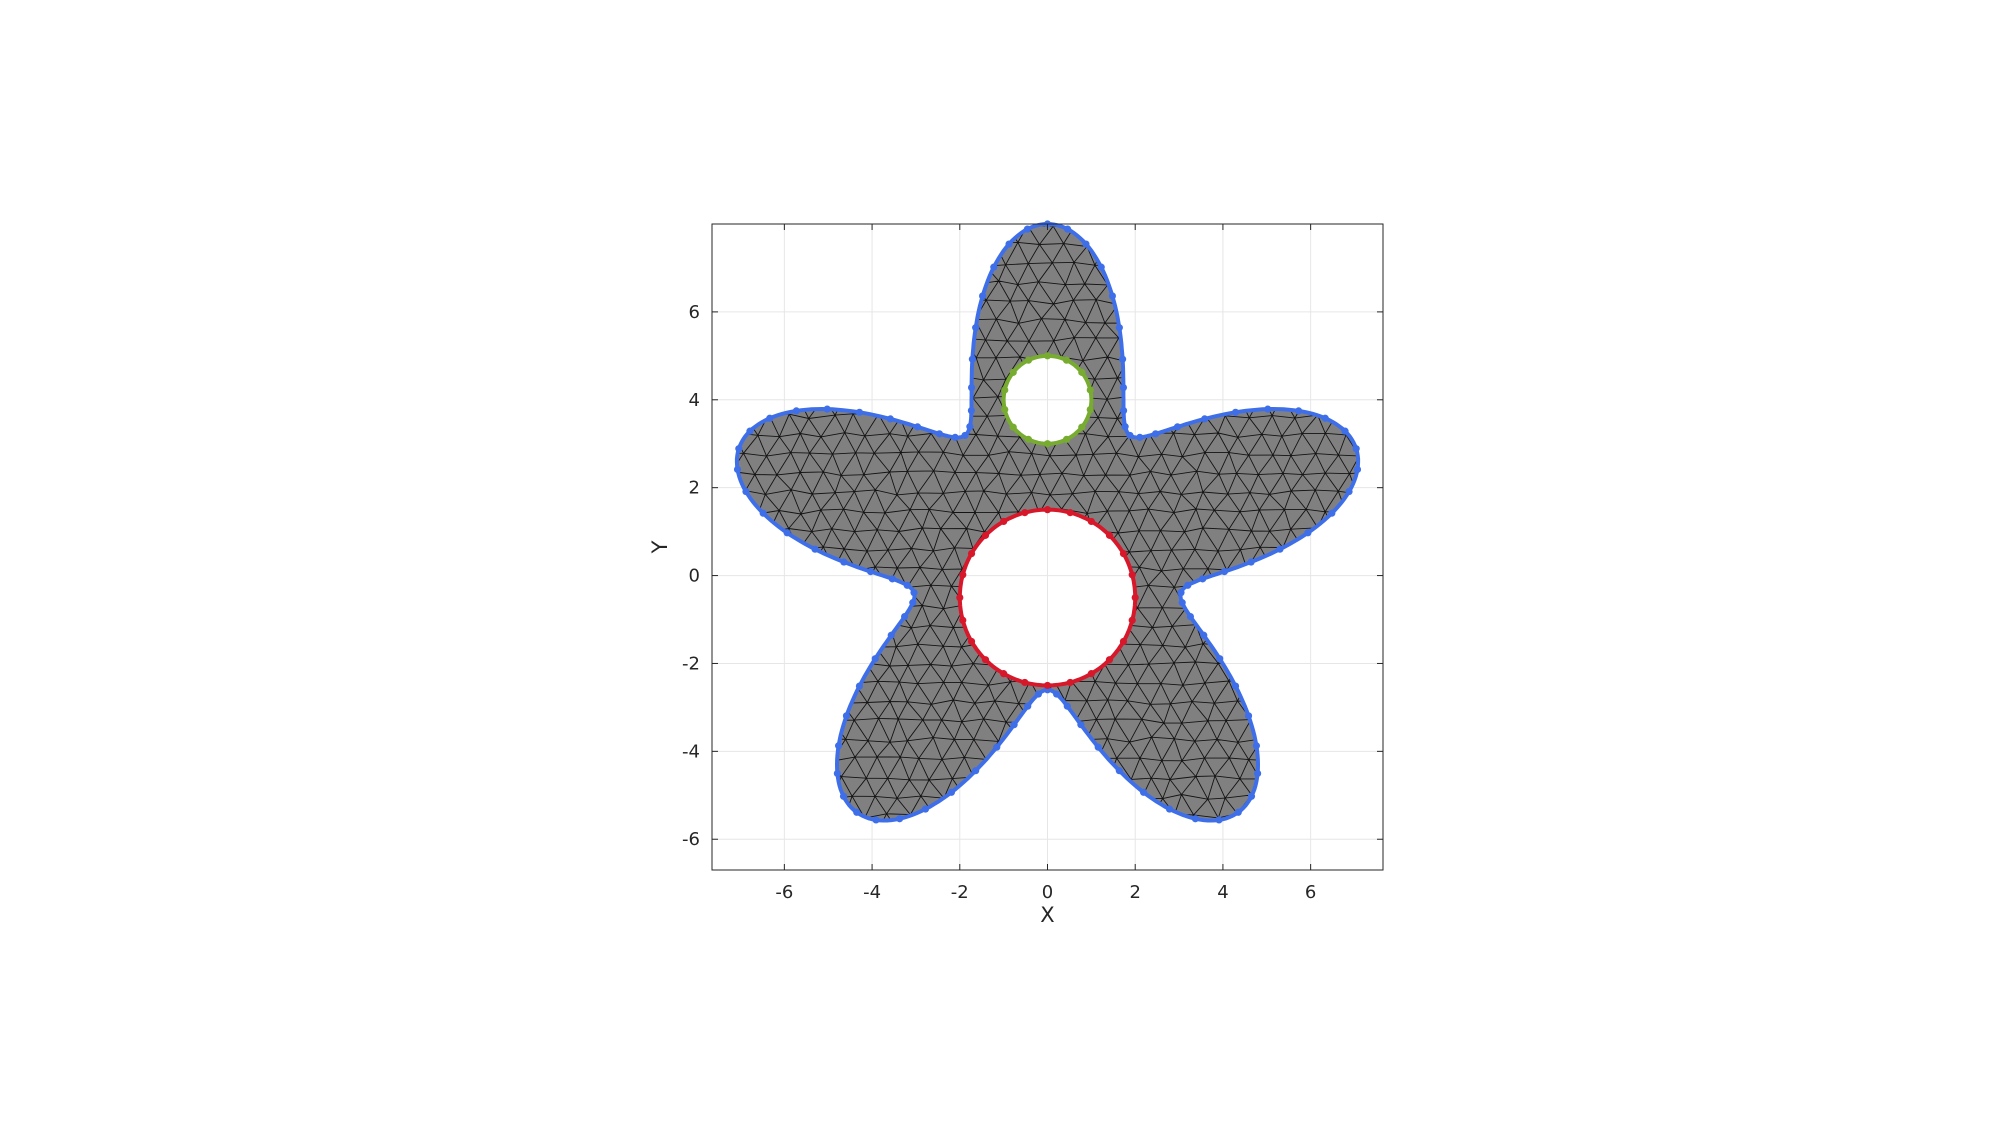 This screenshot has width=2000, height=1126. I want to click on y-tick-label: 0, so click(694, 576).